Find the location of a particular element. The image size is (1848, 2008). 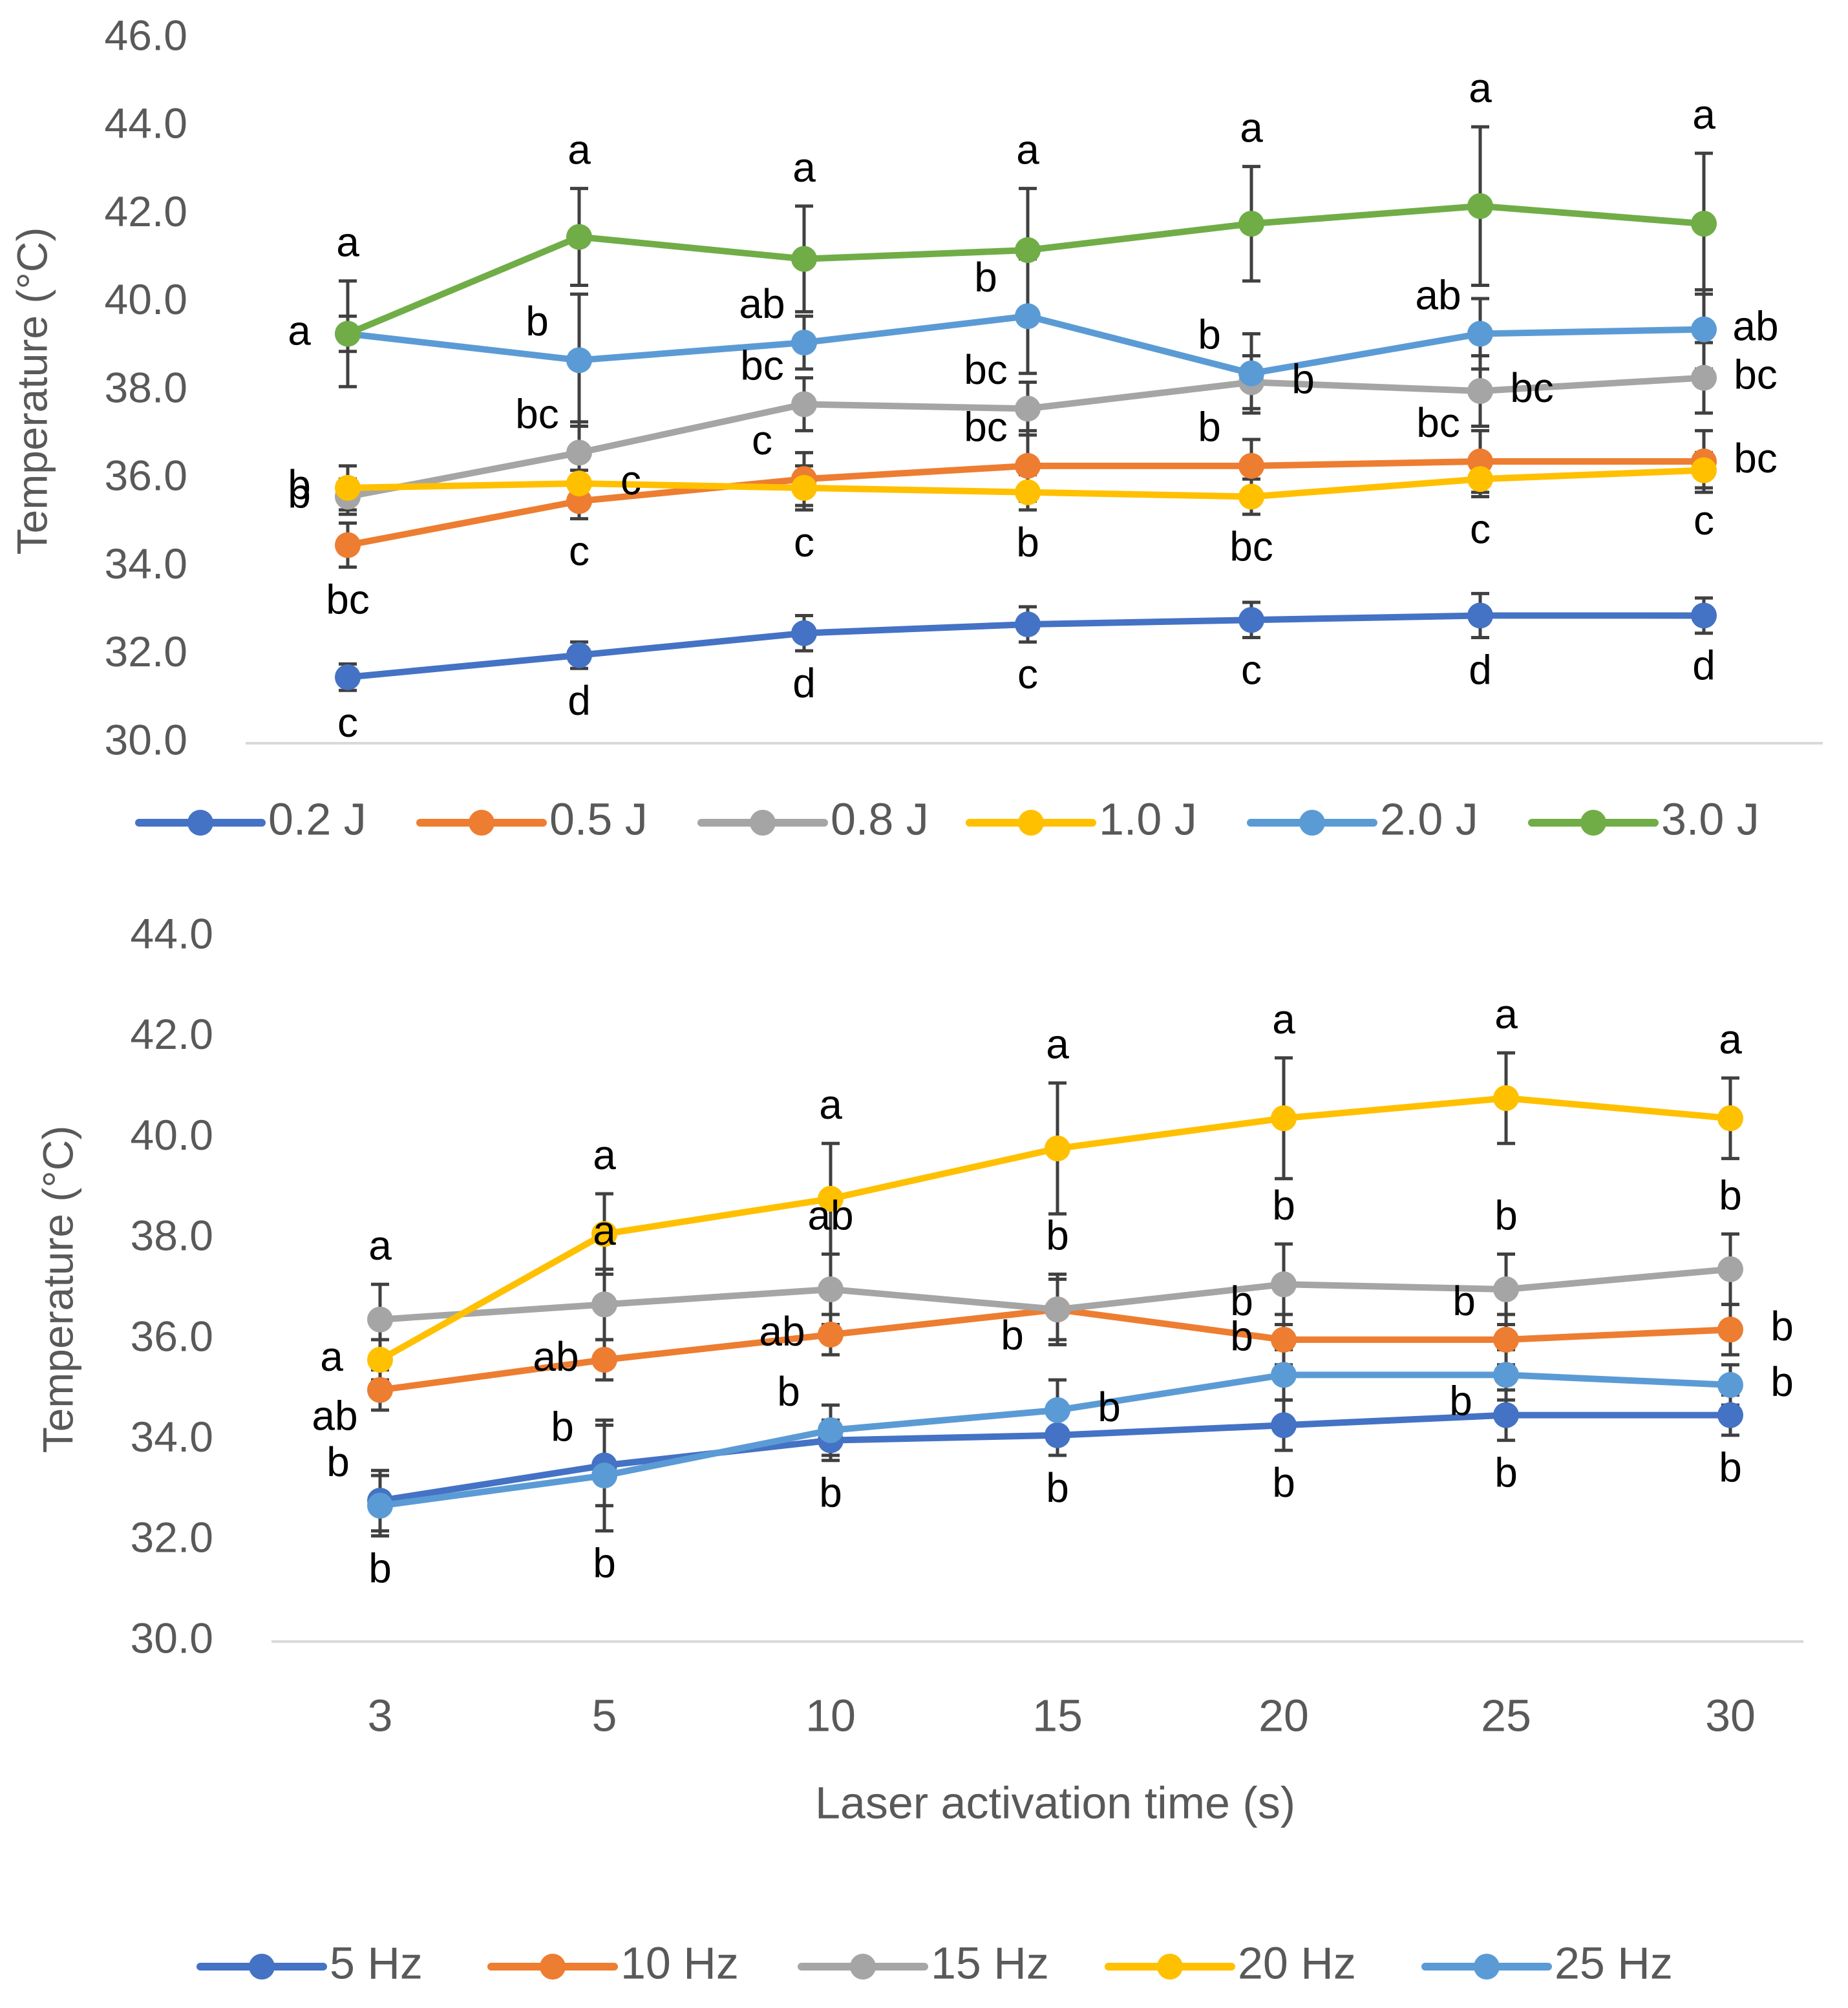

legend-label: 5 Hz is located at coordinates (376, 1963).